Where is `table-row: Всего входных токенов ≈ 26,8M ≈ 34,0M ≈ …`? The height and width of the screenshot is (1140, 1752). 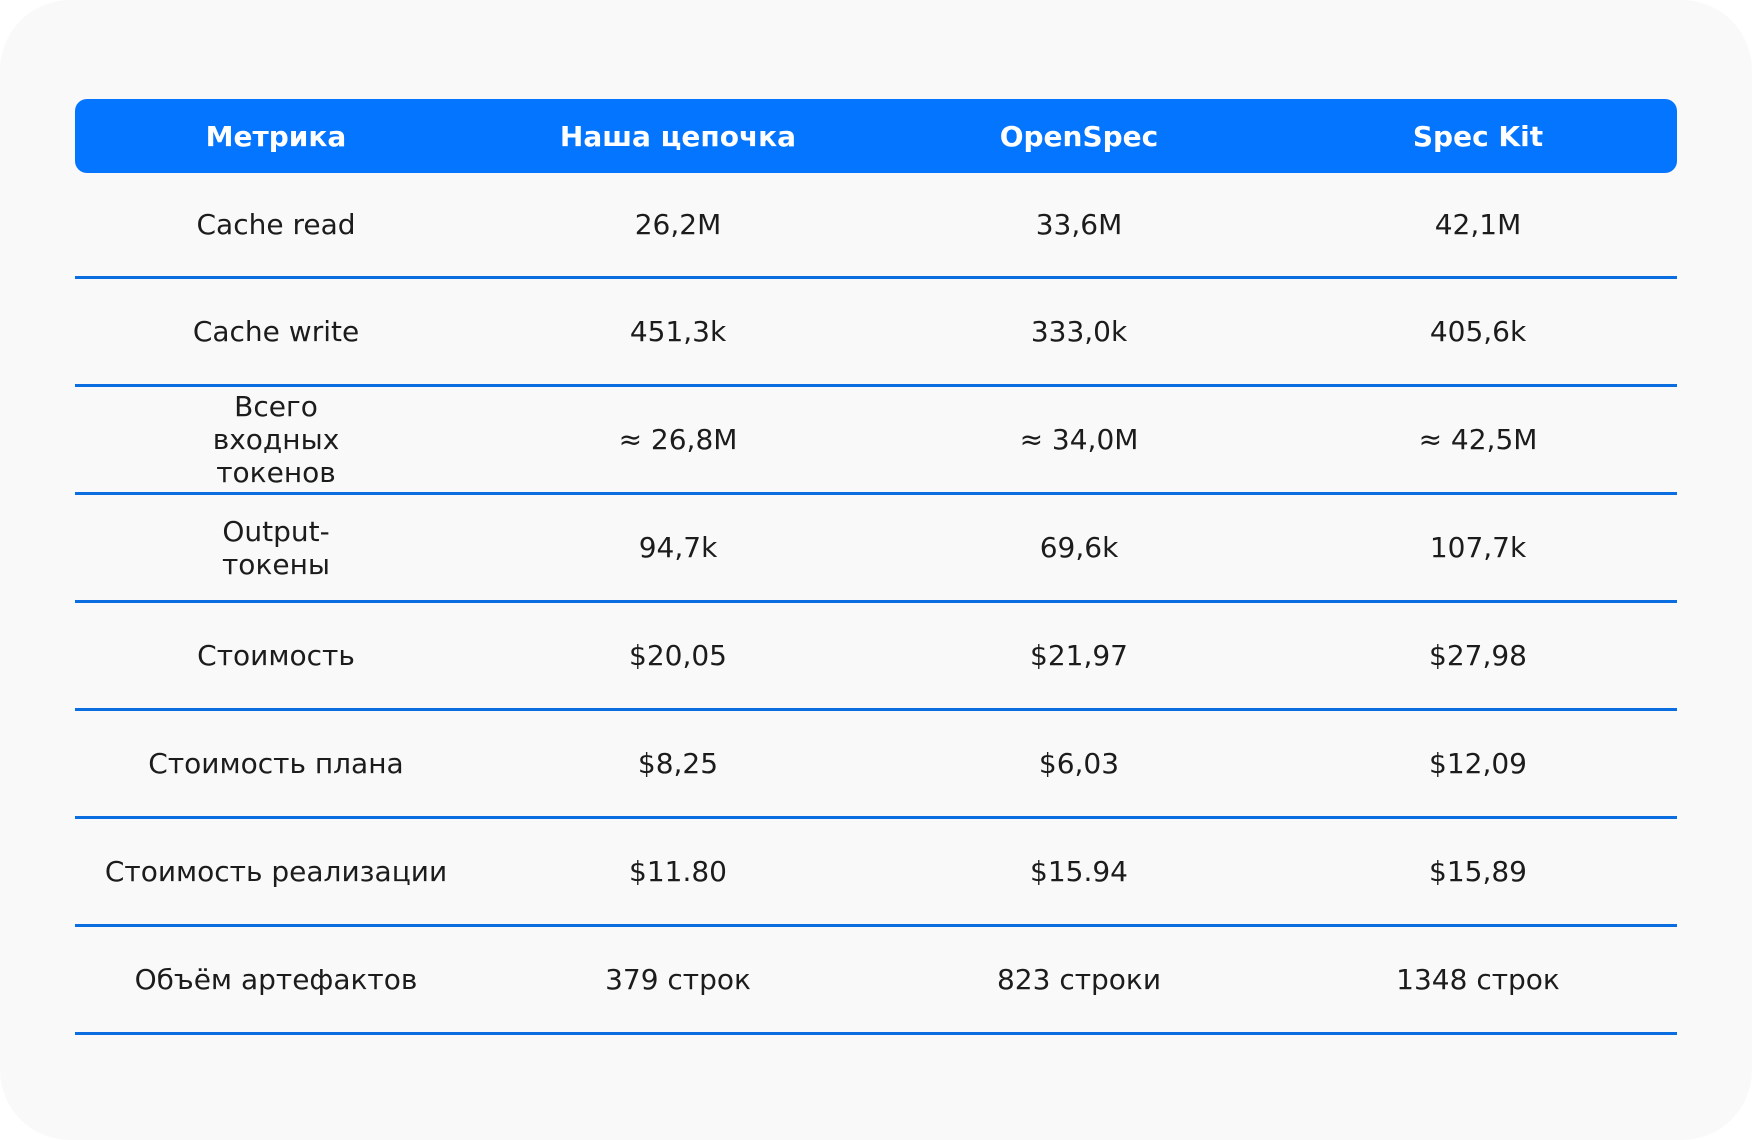
table-row: Всего входных токенов ≈ 26,8M ≈ 34,0M ≈ … is located at coordinates (876, 441).